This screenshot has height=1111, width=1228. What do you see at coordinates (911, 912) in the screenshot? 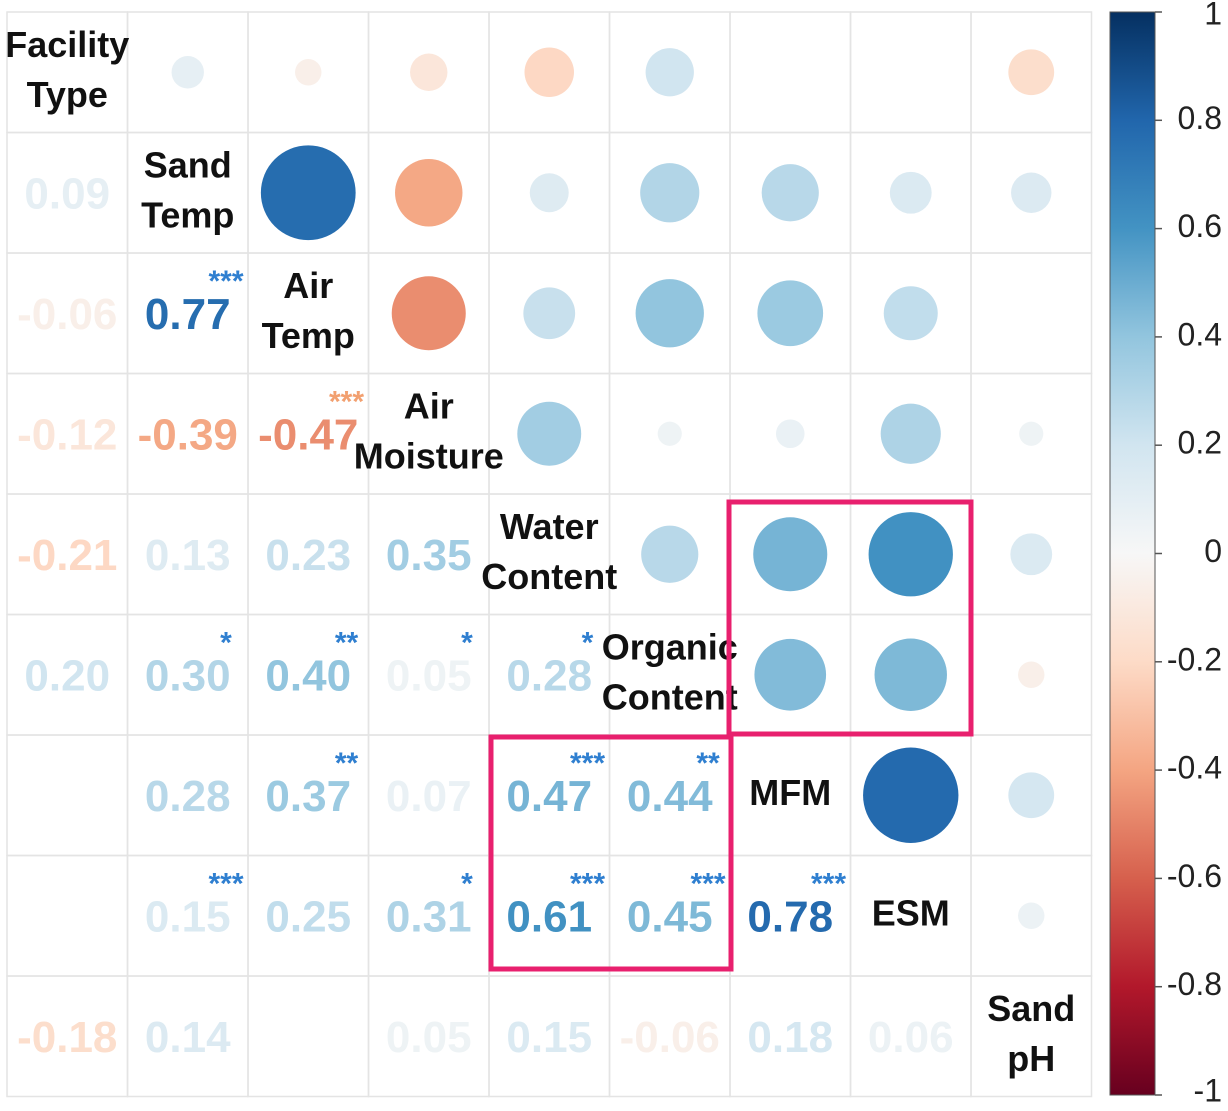
I see `variable-label: ESM` at bounding box center [911, 912].